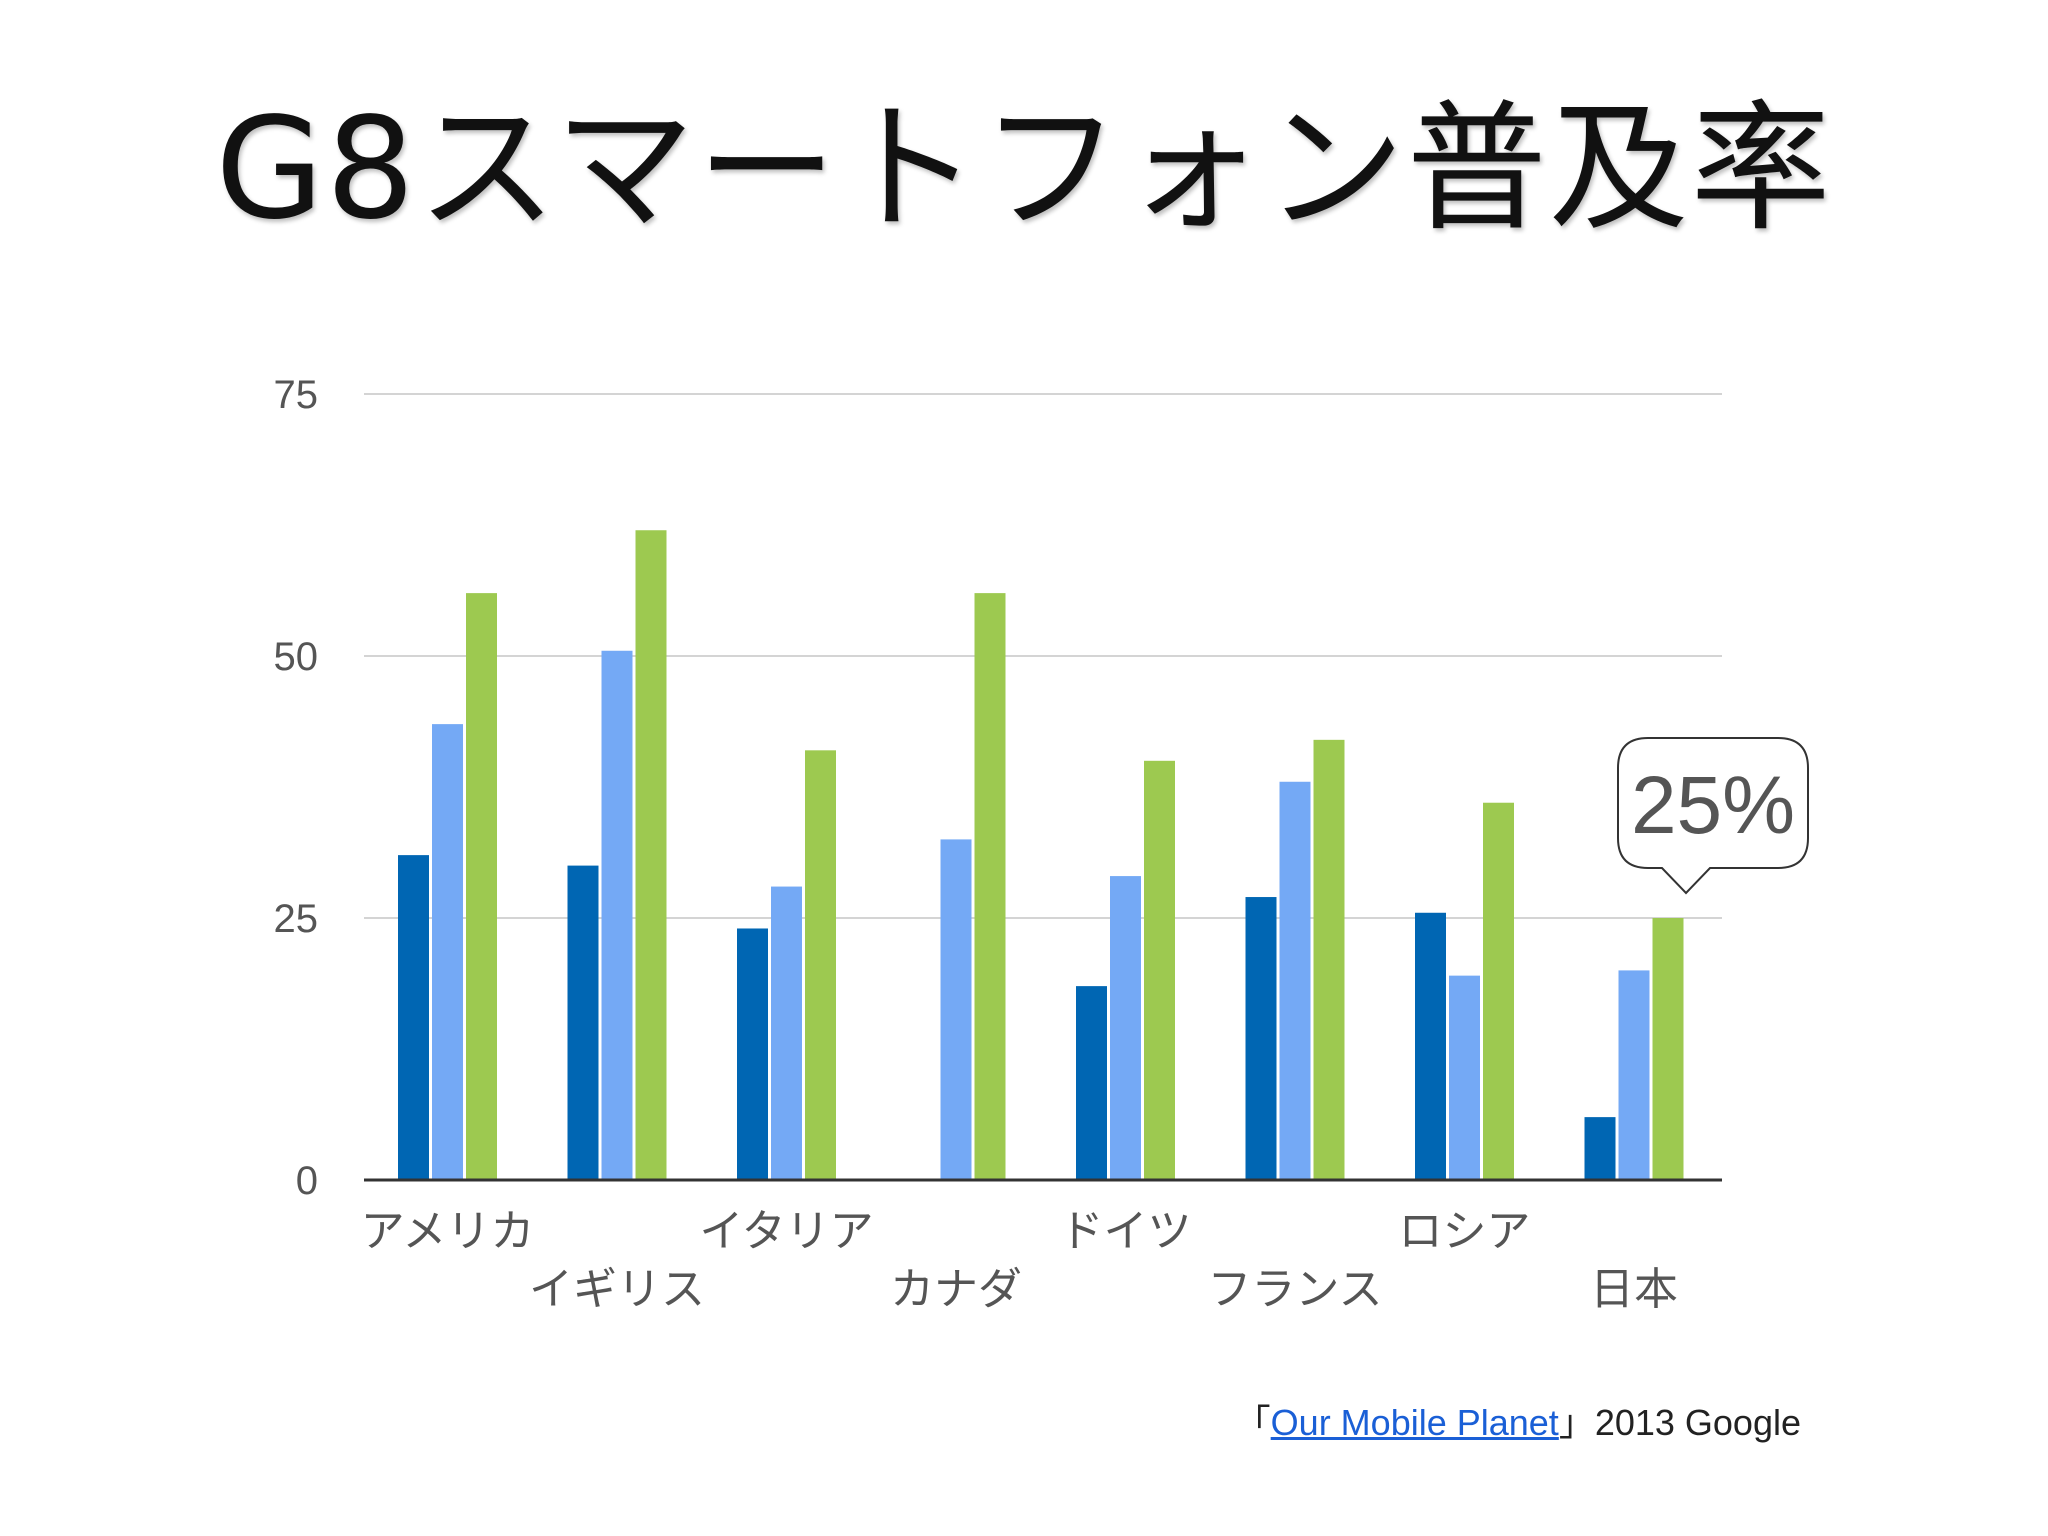 This screenshot has width=2048, height=1536. I want to click on x-tick-label: イタリア, so click(786, 1231).